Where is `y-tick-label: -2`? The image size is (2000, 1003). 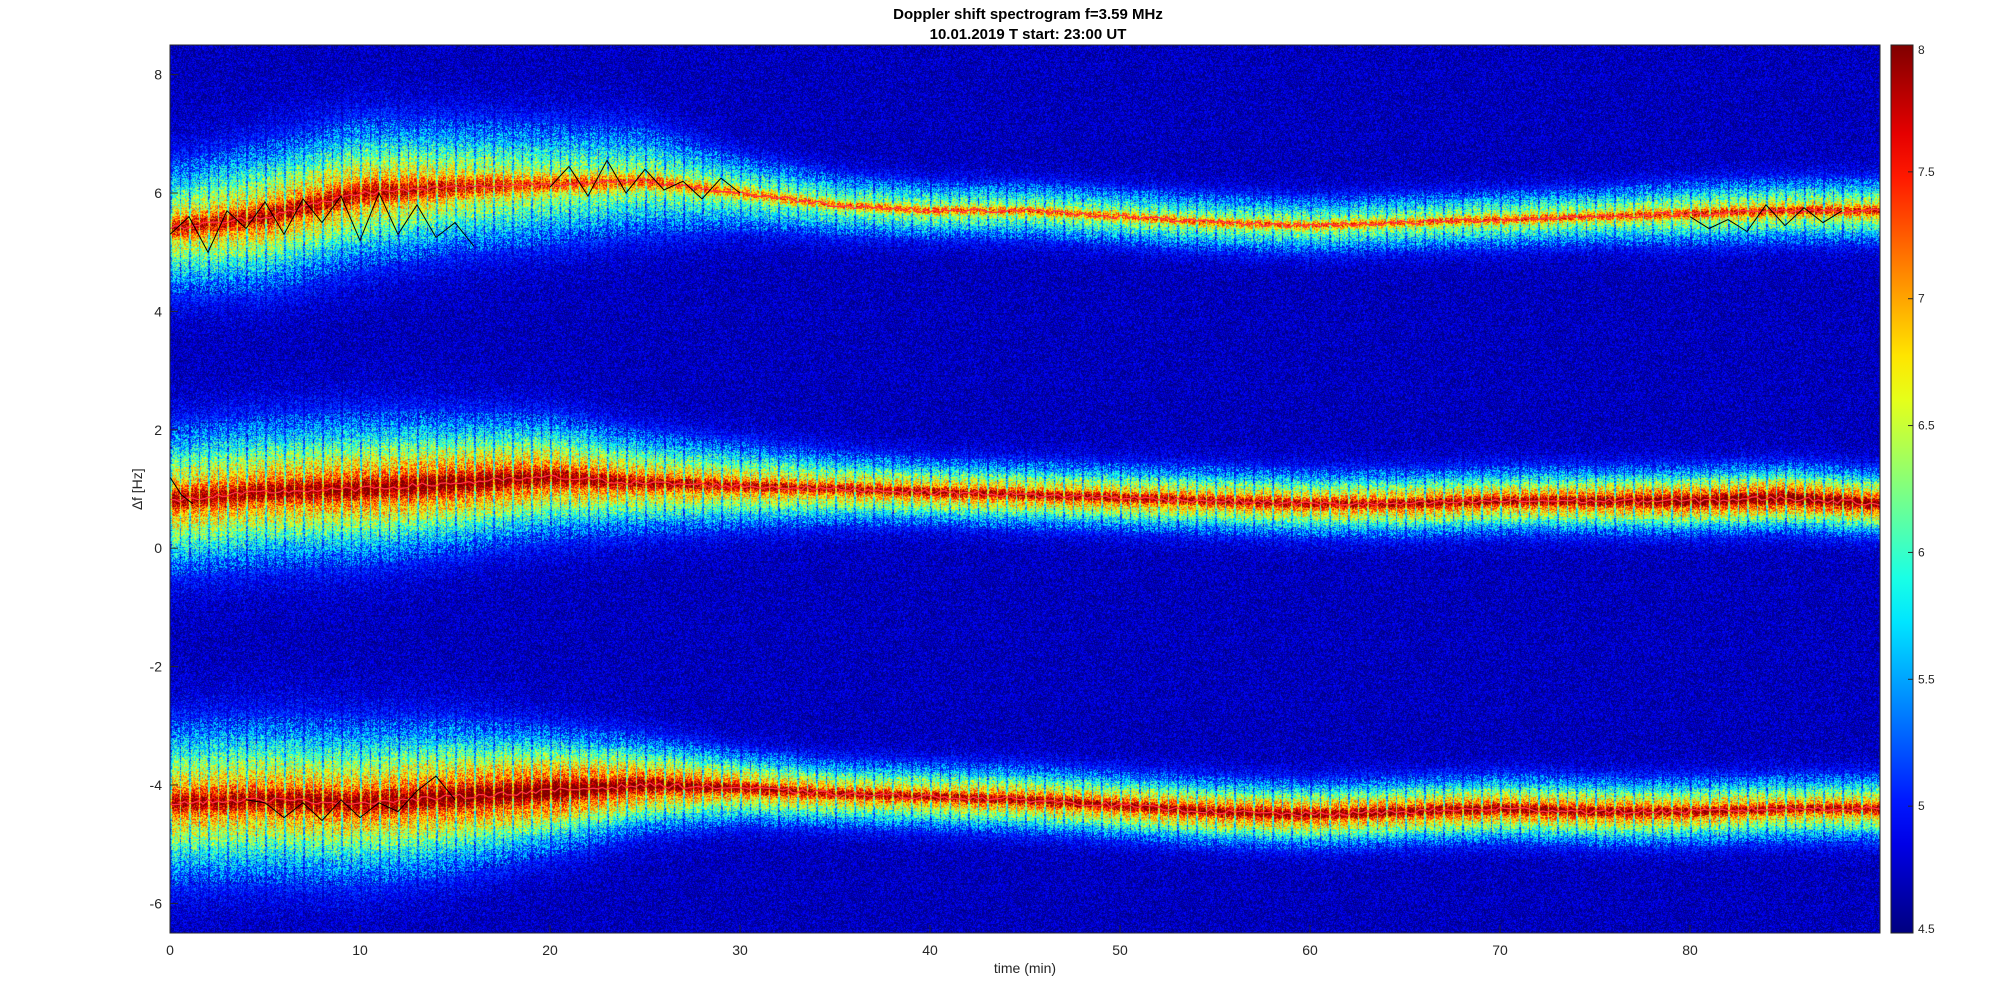
y-tick-label: -2 is located at coordinates (156, 667).